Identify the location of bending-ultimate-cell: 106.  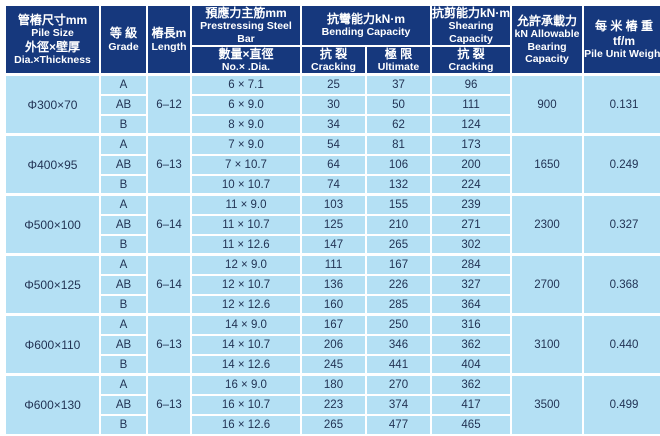
(398, 164).